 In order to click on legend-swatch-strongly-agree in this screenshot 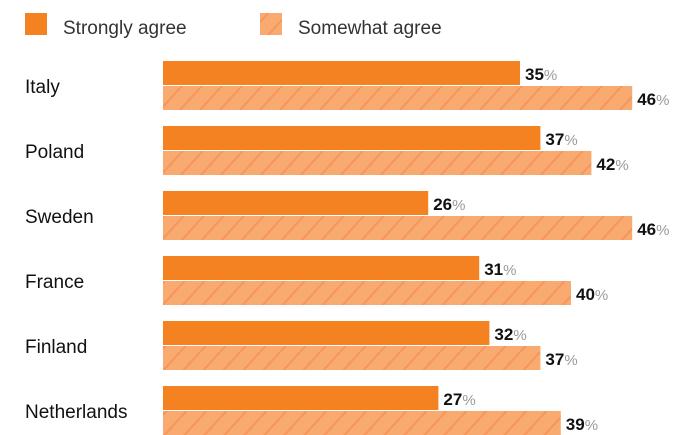, I will do `click(36, 24)`.